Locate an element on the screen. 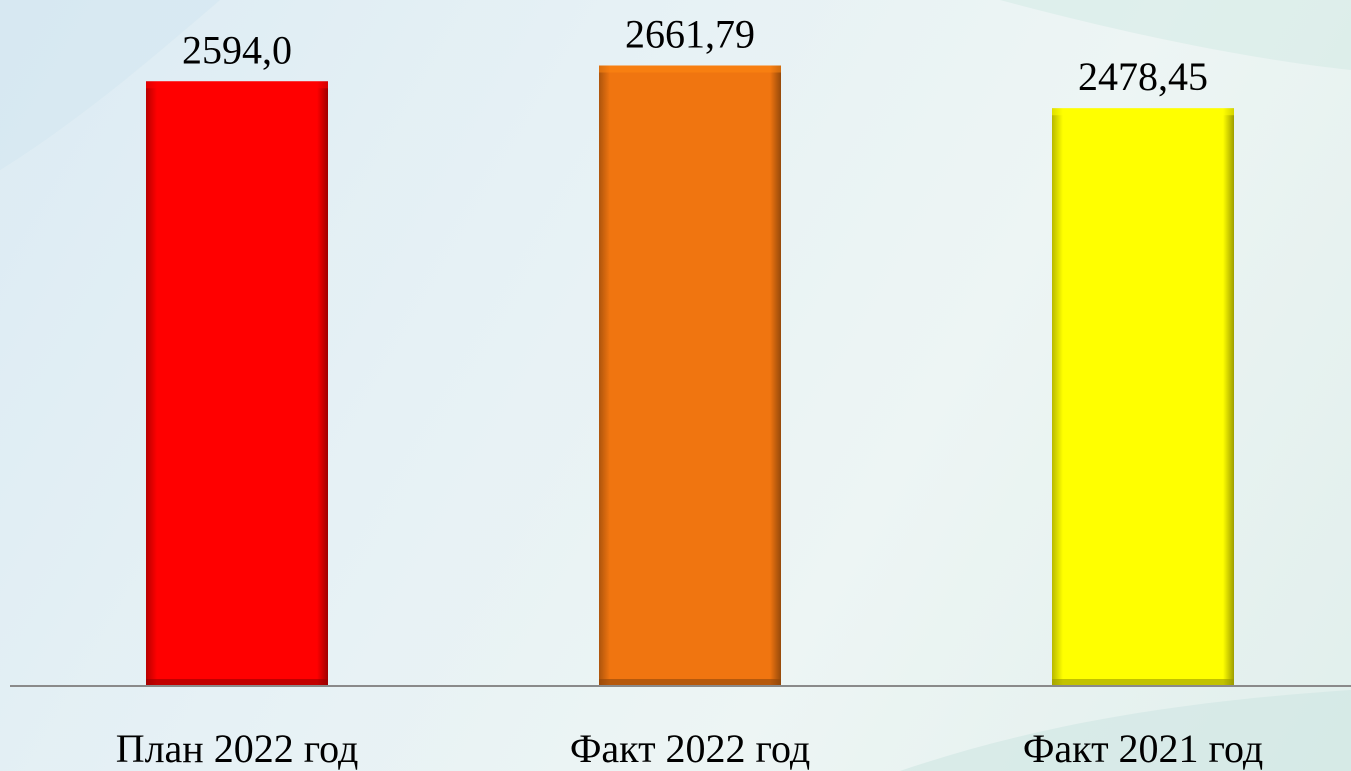  data-label: 2594,0 is located at coordinates (237, 49).